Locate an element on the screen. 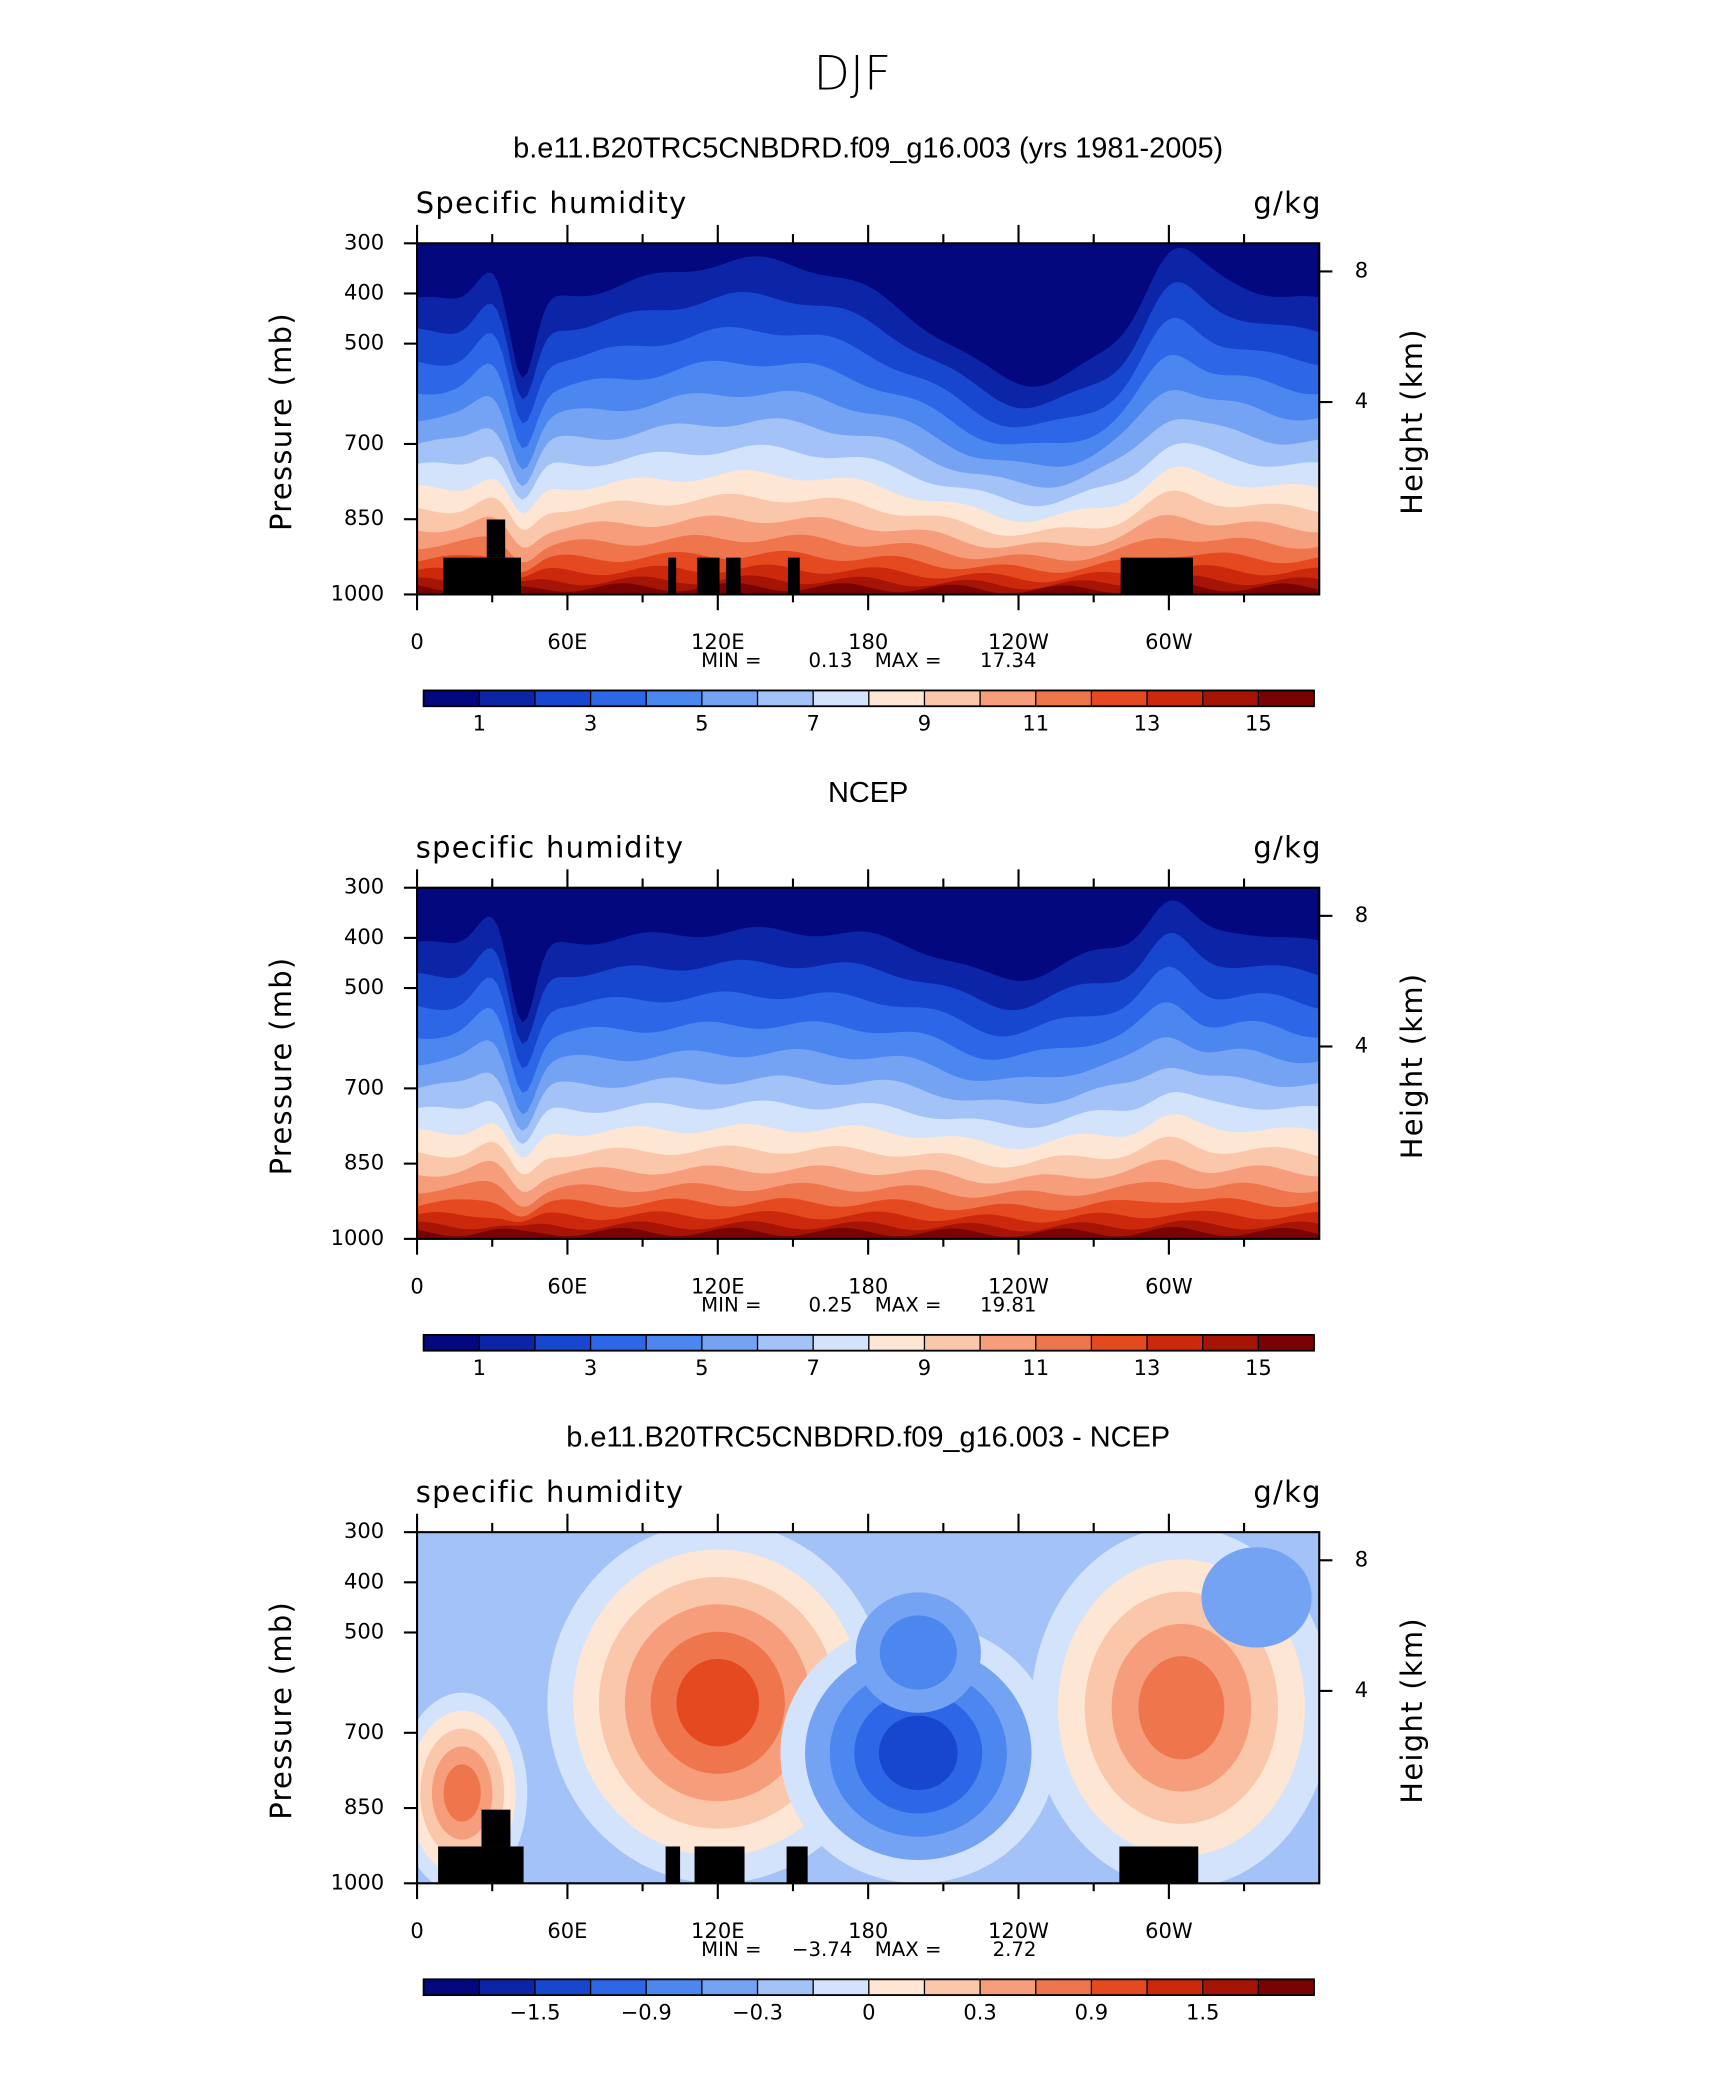  colorbar-label: 11 is located at coordinates (1035, 1367).